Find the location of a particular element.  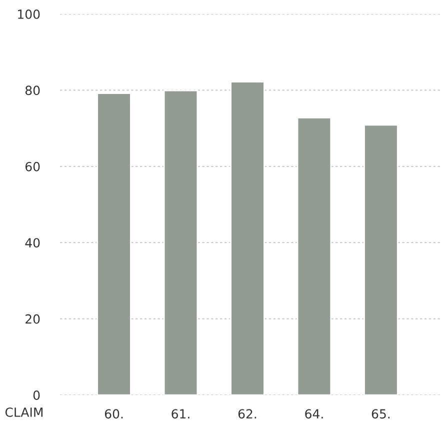

x-tick-label: 60. is located at coordinates (113, 414).